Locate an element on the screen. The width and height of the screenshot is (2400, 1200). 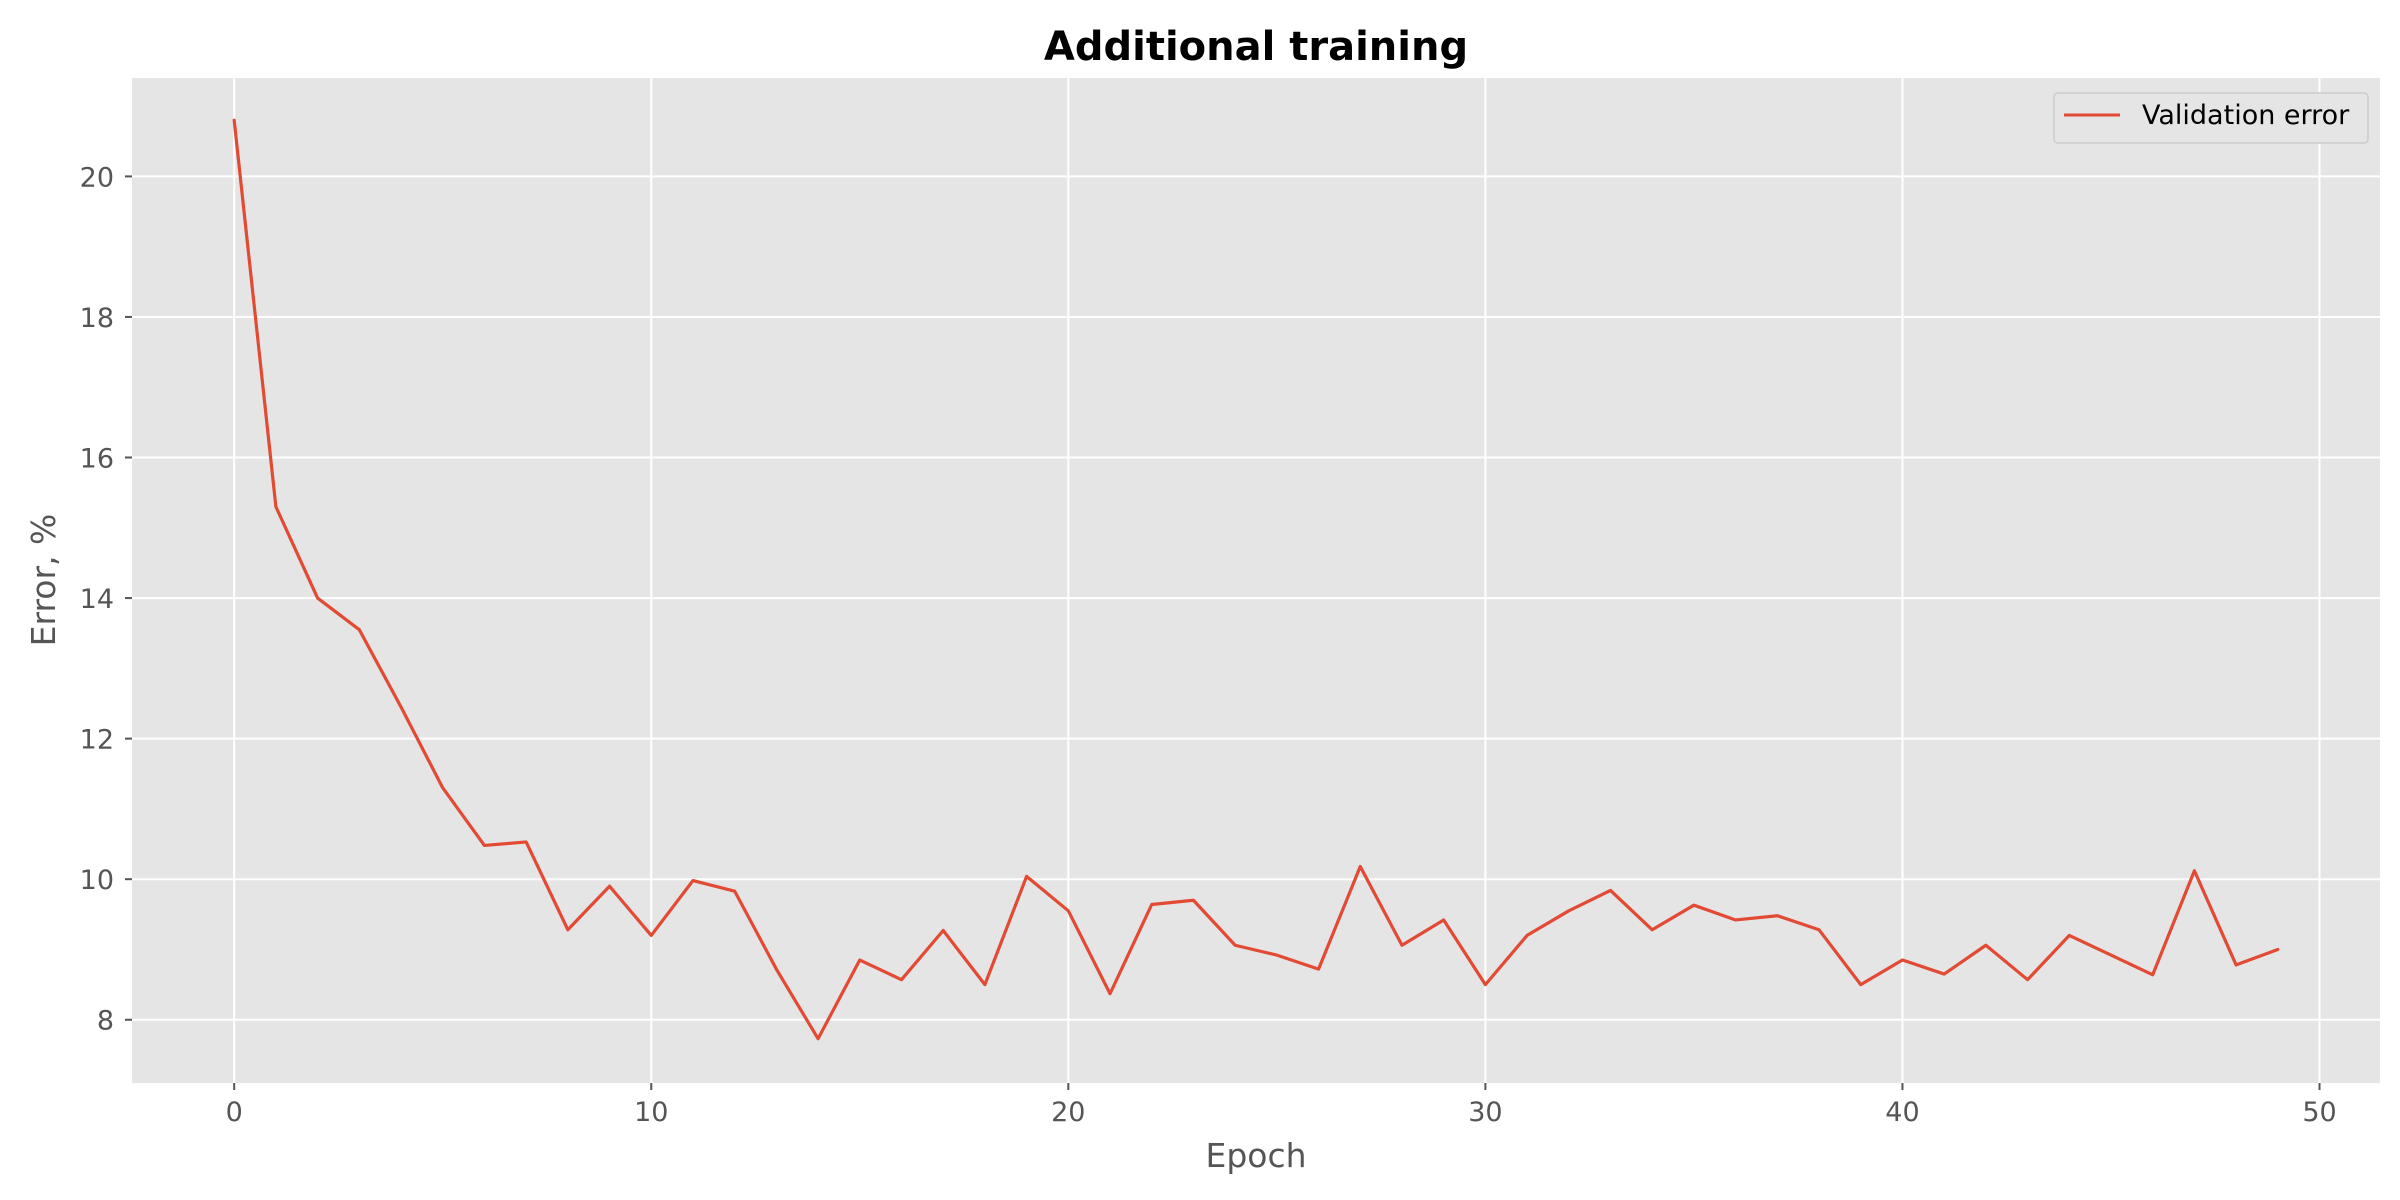
y-tick-label-10: 10 is located at coordinates (97, 880).